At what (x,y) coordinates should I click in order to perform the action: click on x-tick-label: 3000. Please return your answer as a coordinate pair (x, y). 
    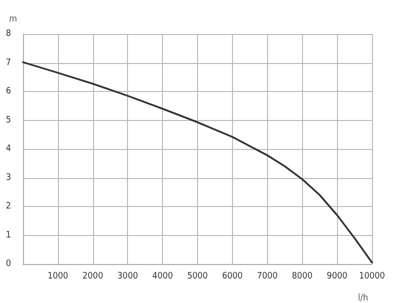
    Looking at the image, I should click on (127, 277).